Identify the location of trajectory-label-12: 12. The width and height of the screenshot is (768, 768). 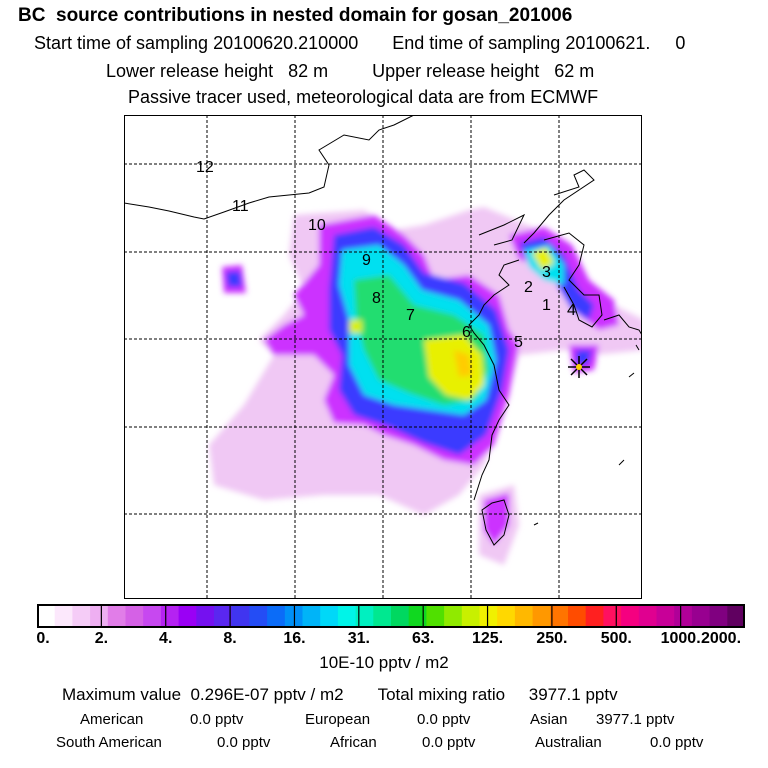
(205, 167).